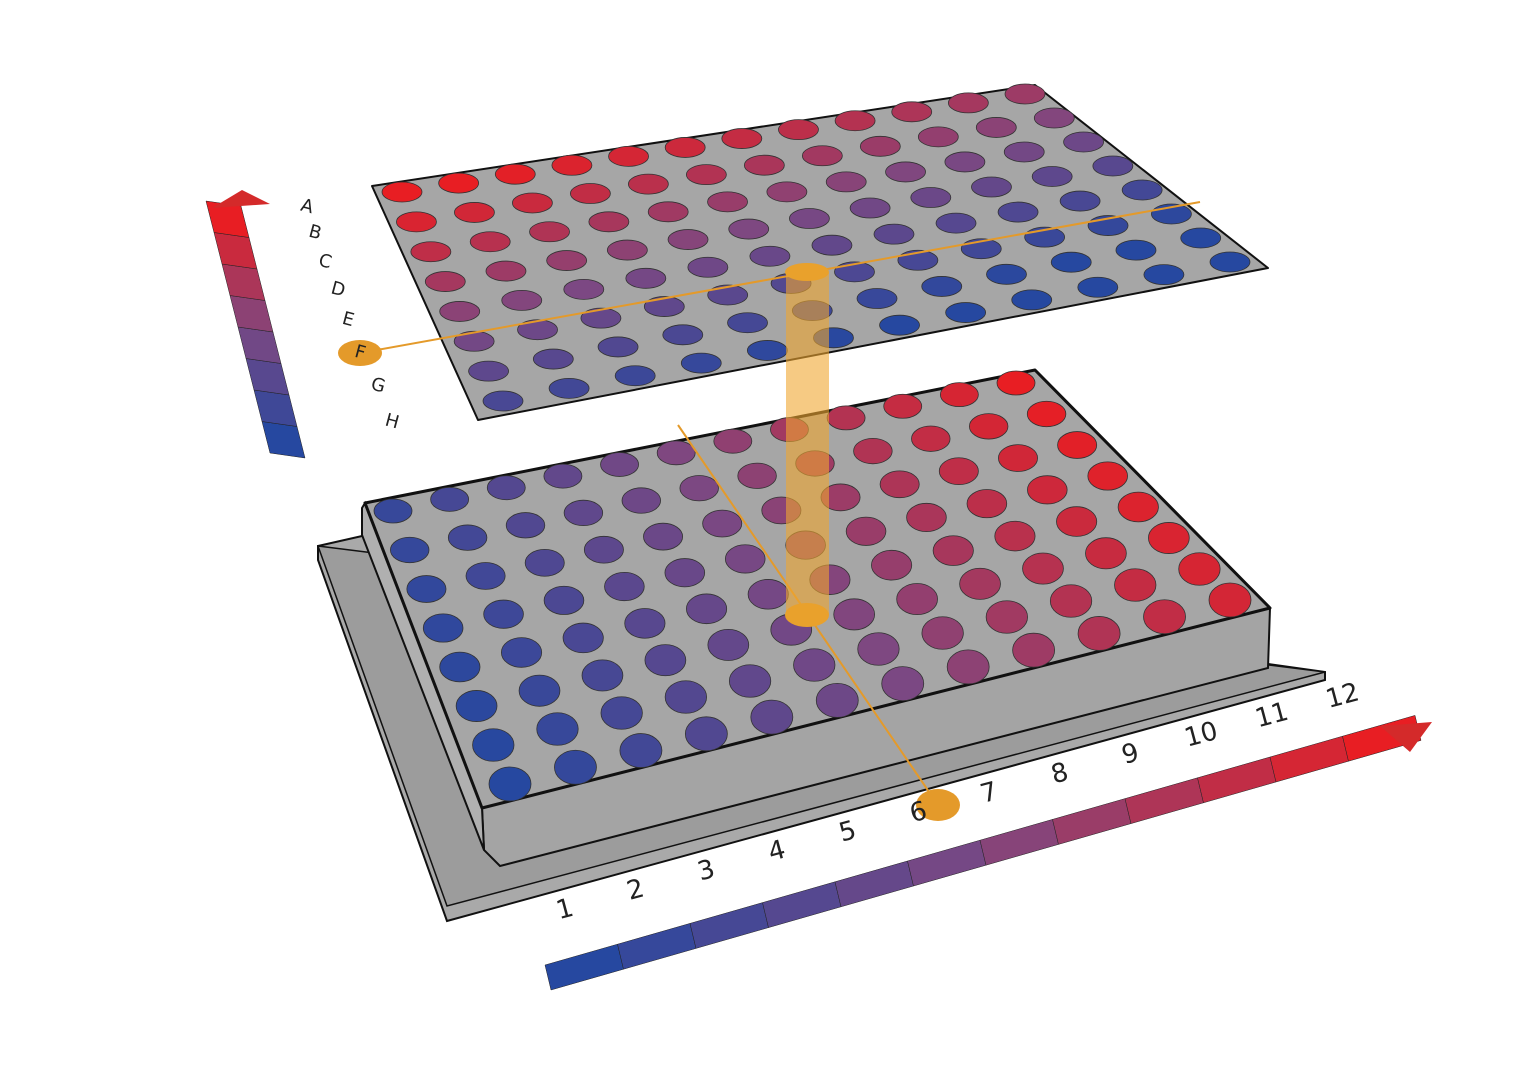 This screenshot has height=1080, width=1527. What do you see at coordinates (1272, 716) in the screenshot?
I see `column-label: 11` at bounding box center [1272, 716].